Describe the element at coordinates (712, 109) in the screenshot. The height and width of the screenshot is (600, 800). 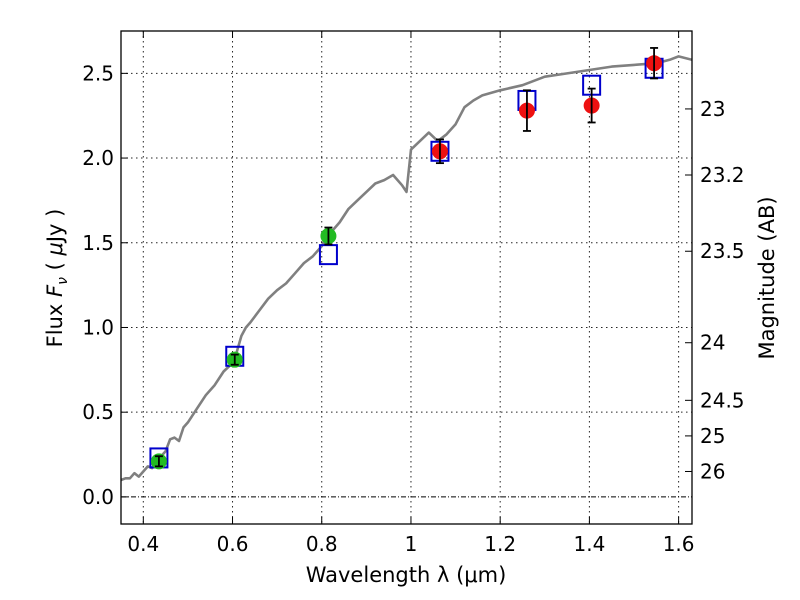
I see `y2-tick-label: 23` at that location.